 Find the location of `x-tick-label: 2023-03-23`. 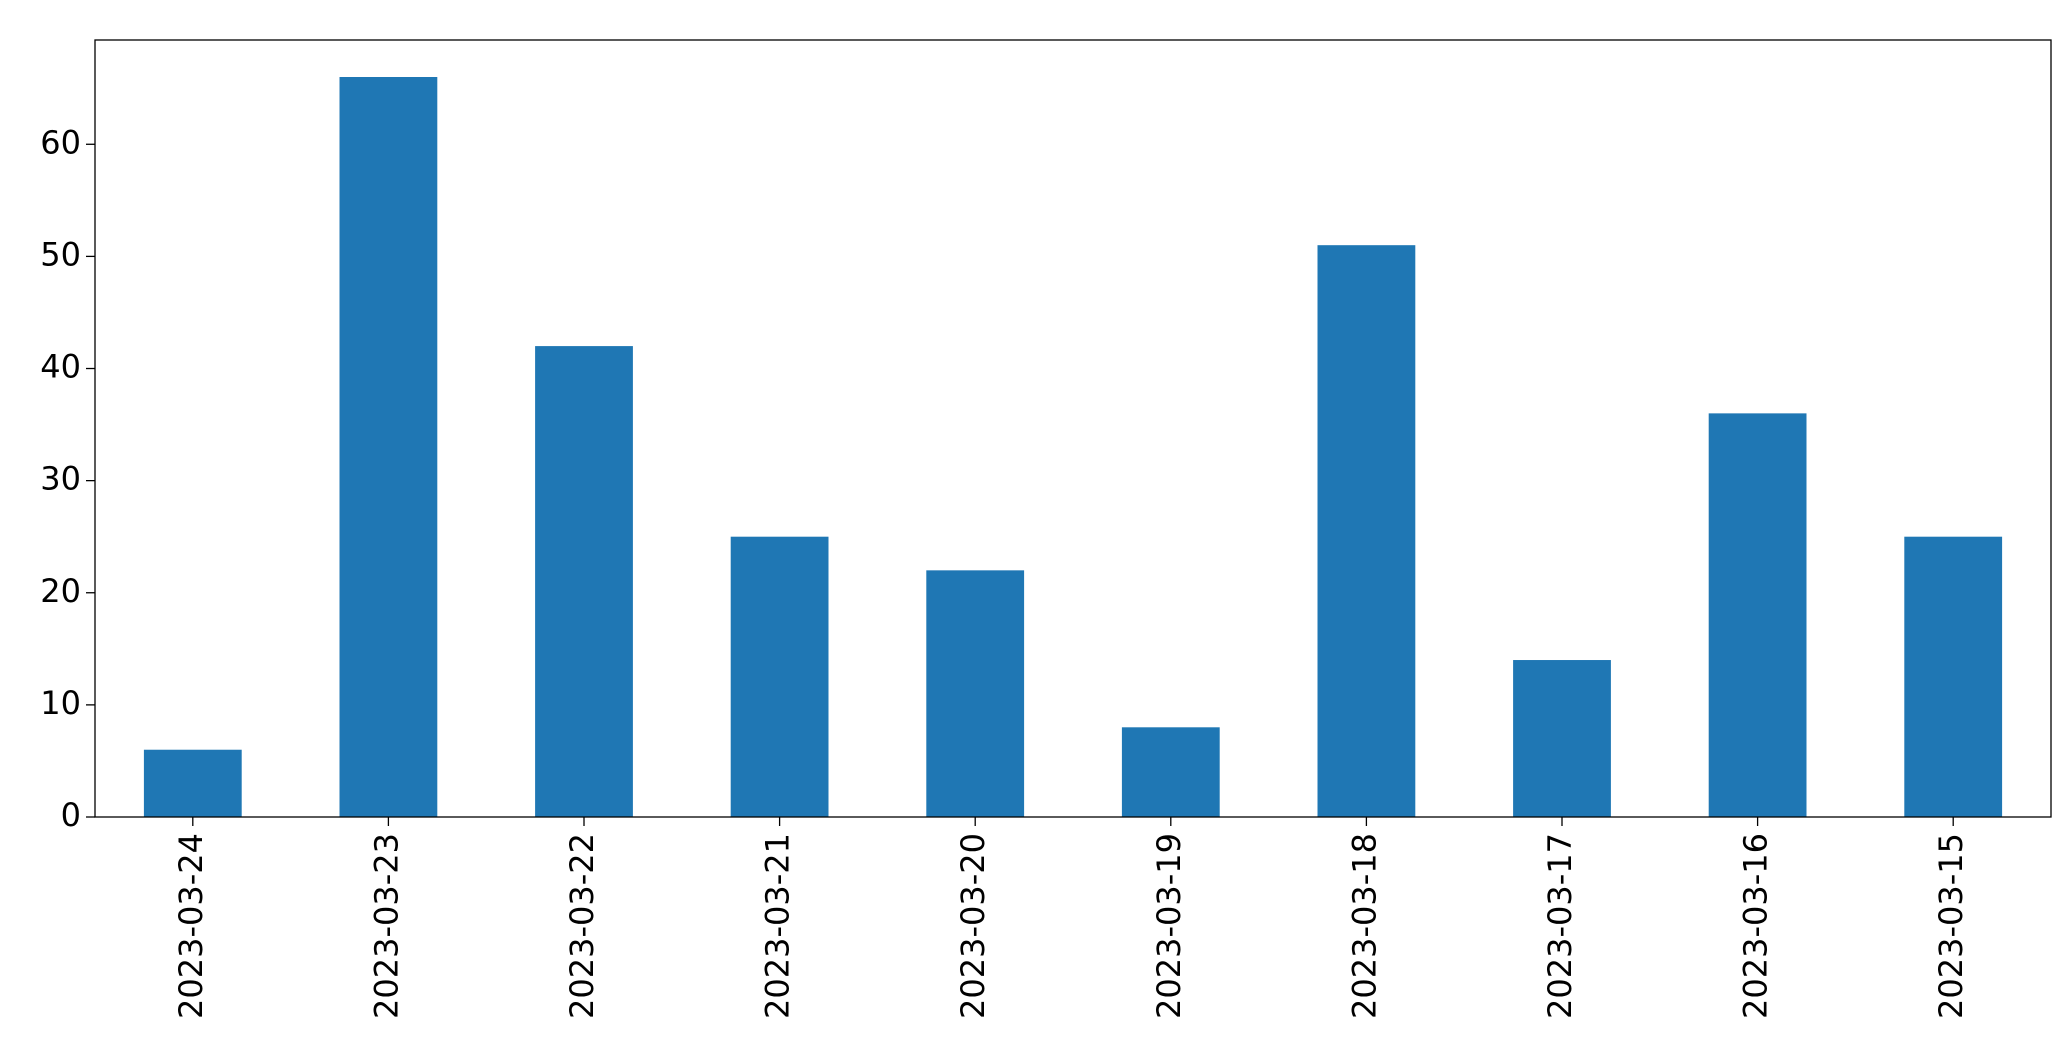

x-tick-label: 2023-03-23 is located at coordinates (386, 926).